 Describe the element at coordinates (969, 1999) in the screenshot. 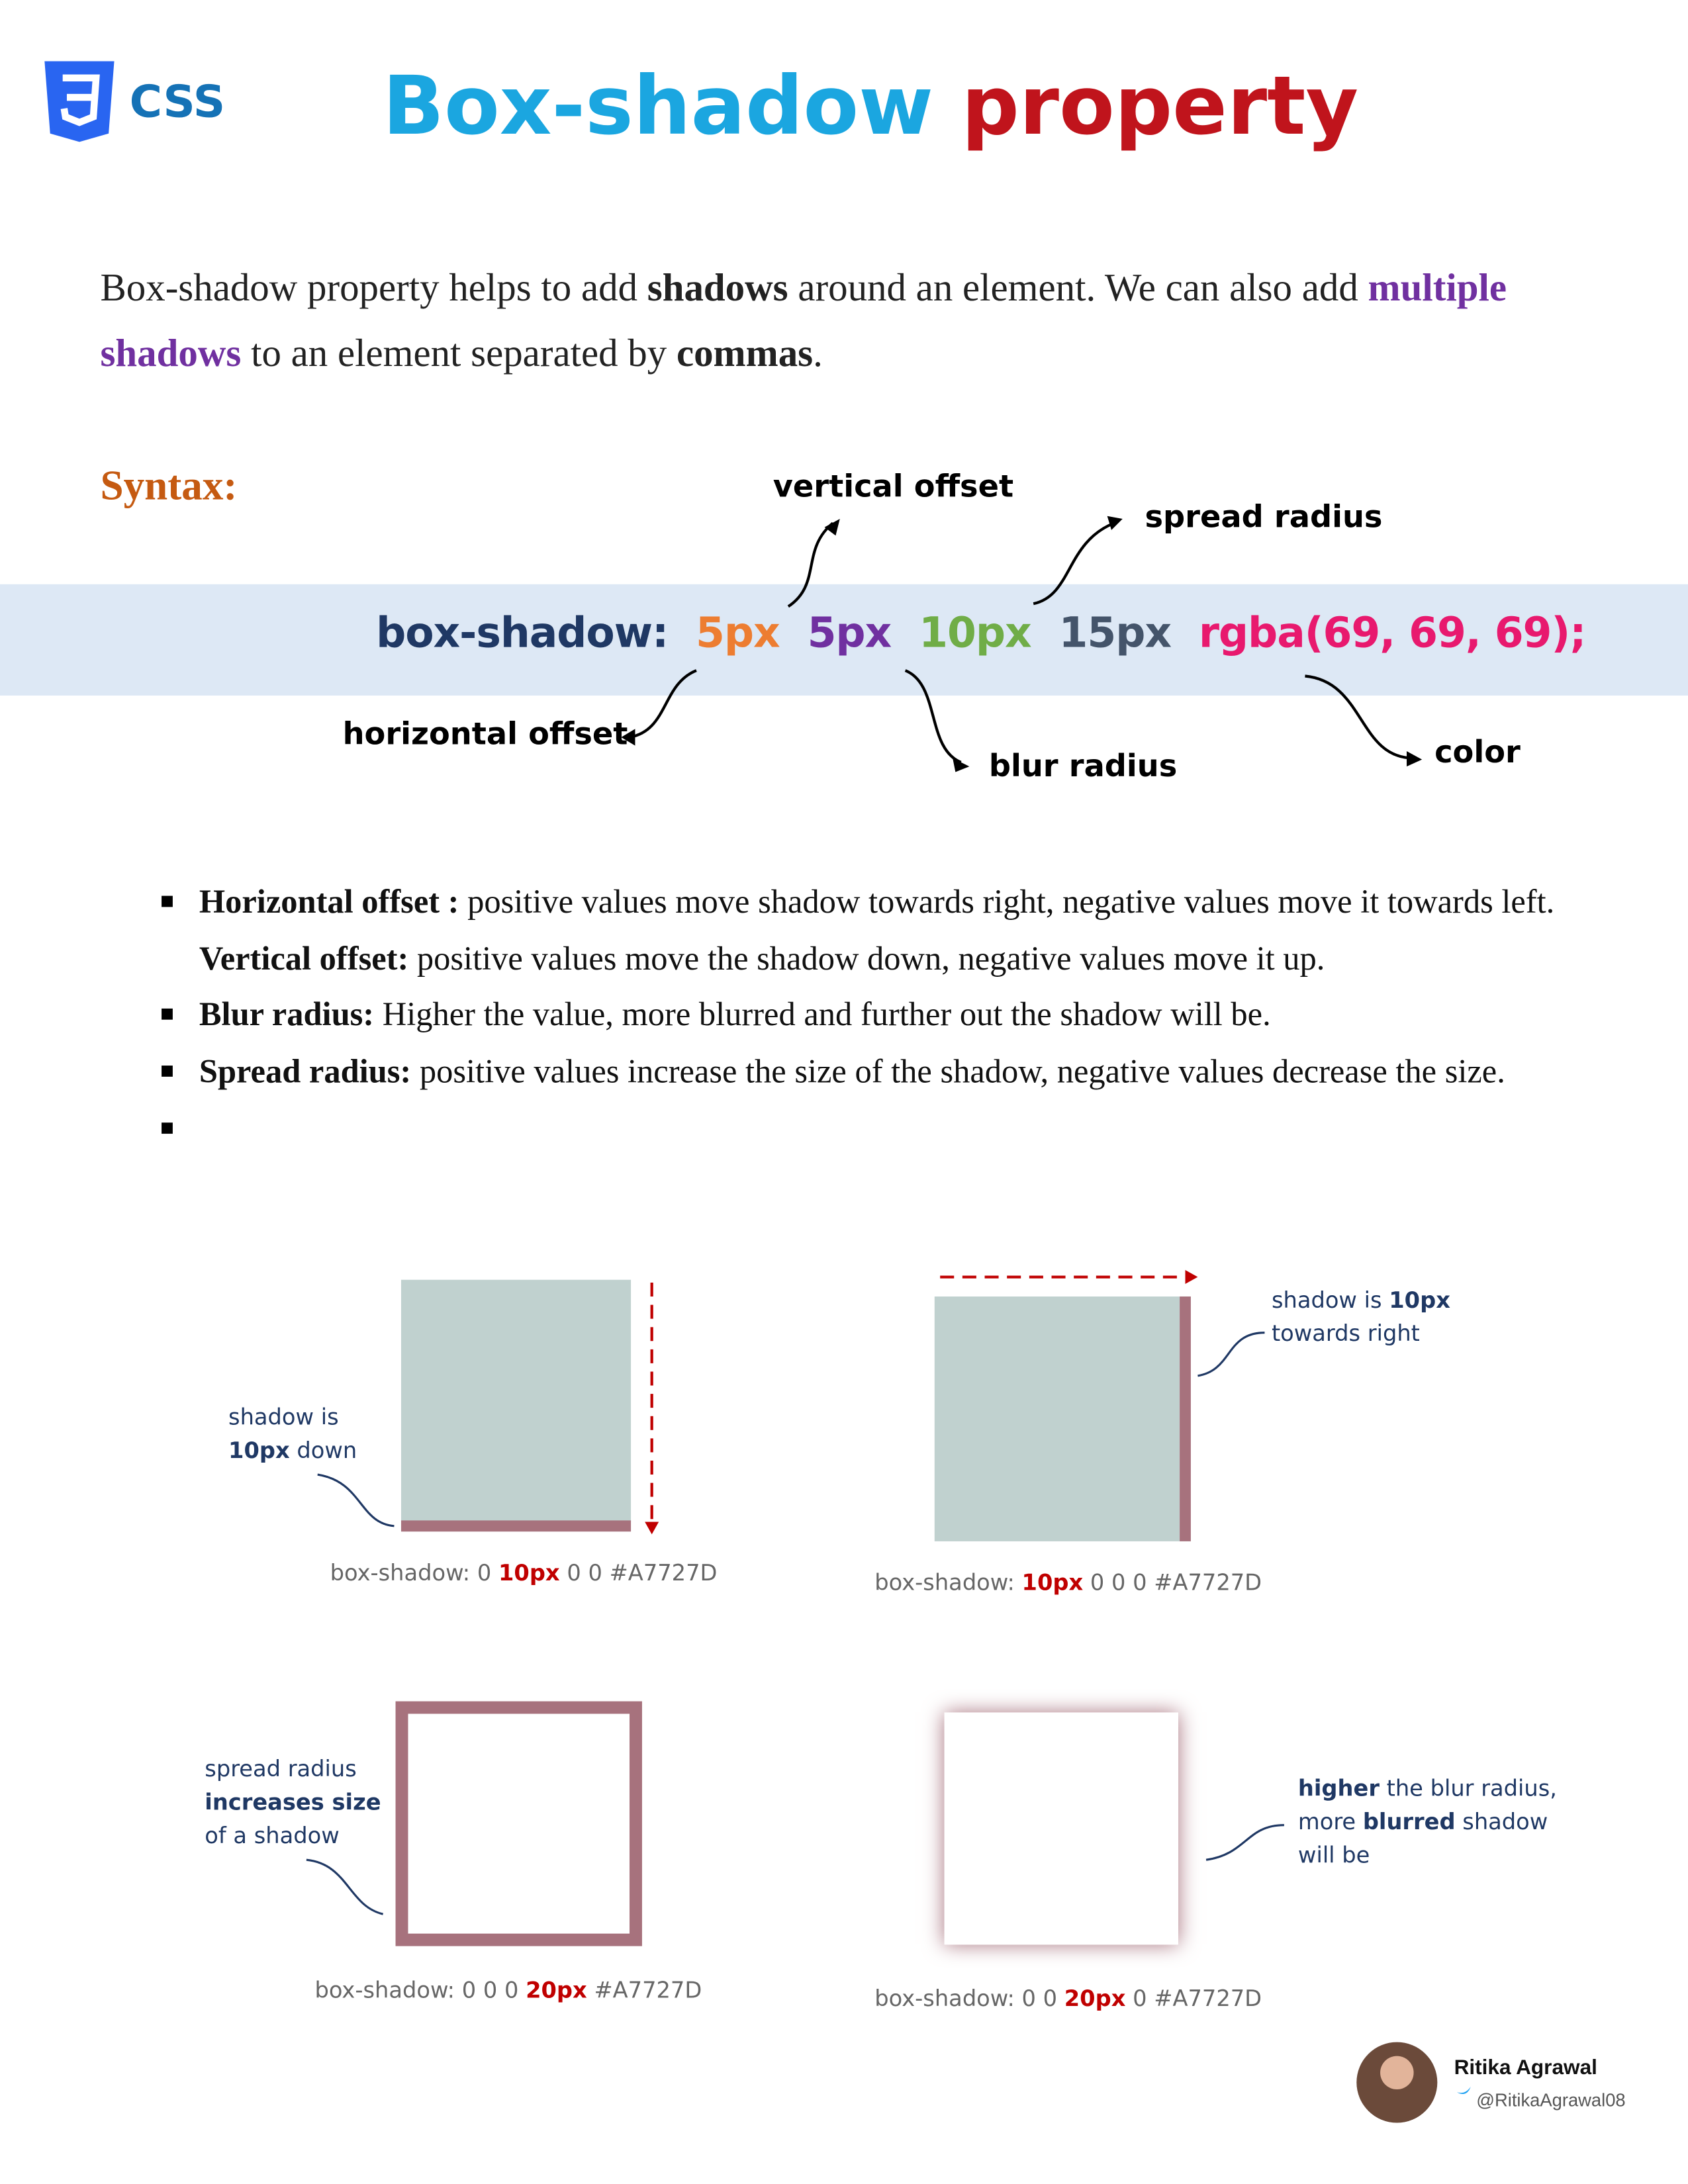

I see `text: box-shadow: 0 0` at that location.